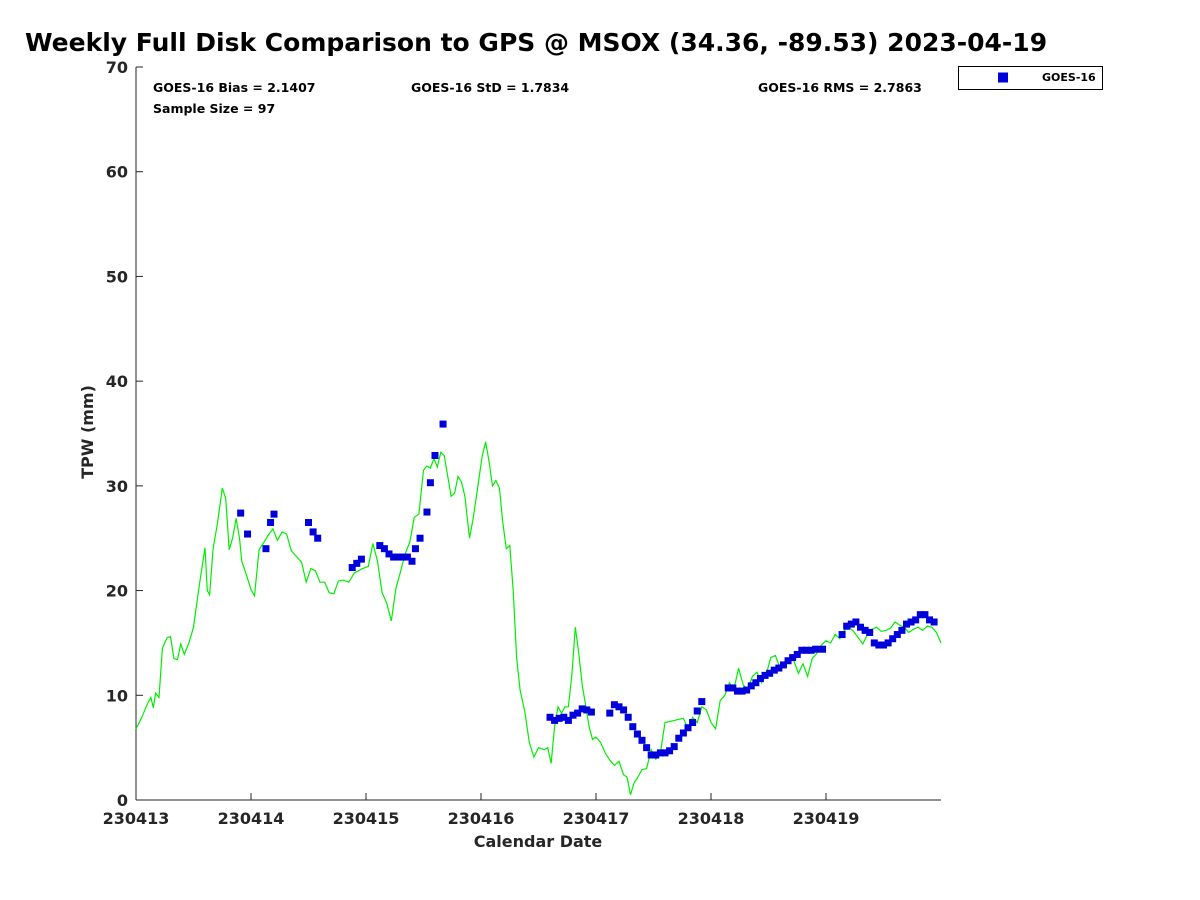  What do you see at coordinates (840, 87) in the screenshot?
I see `stat-rms: GOES-16 RMS = 2.7863` at bounding box center [840, 87].